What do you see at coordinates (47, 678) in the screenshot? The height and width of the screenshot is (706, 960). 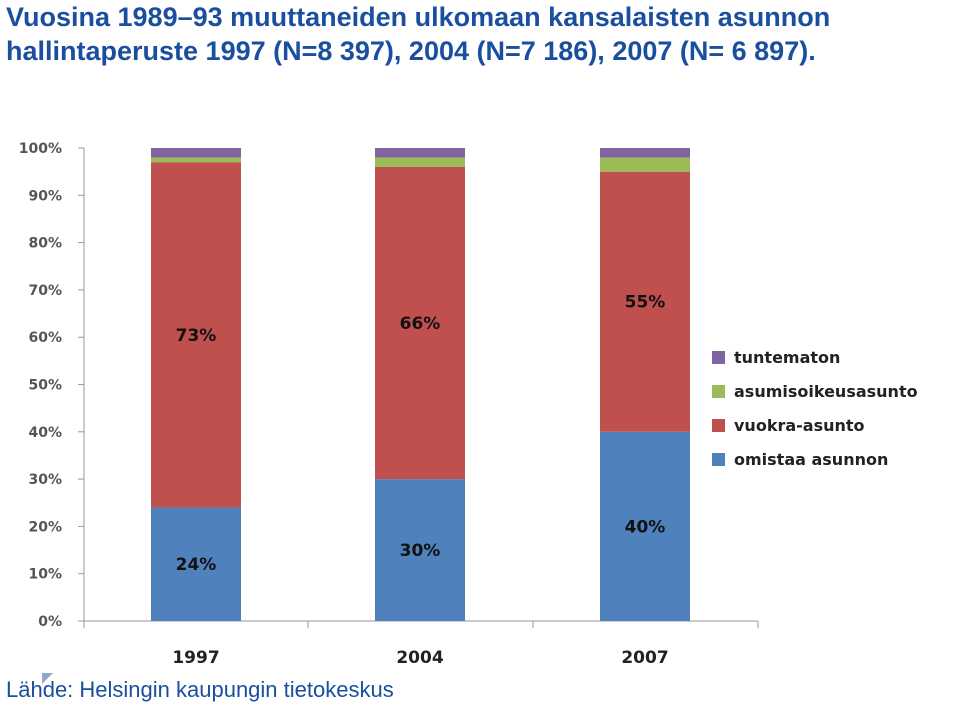 I see `source-corner-mark` at bounding box center [47, 678].